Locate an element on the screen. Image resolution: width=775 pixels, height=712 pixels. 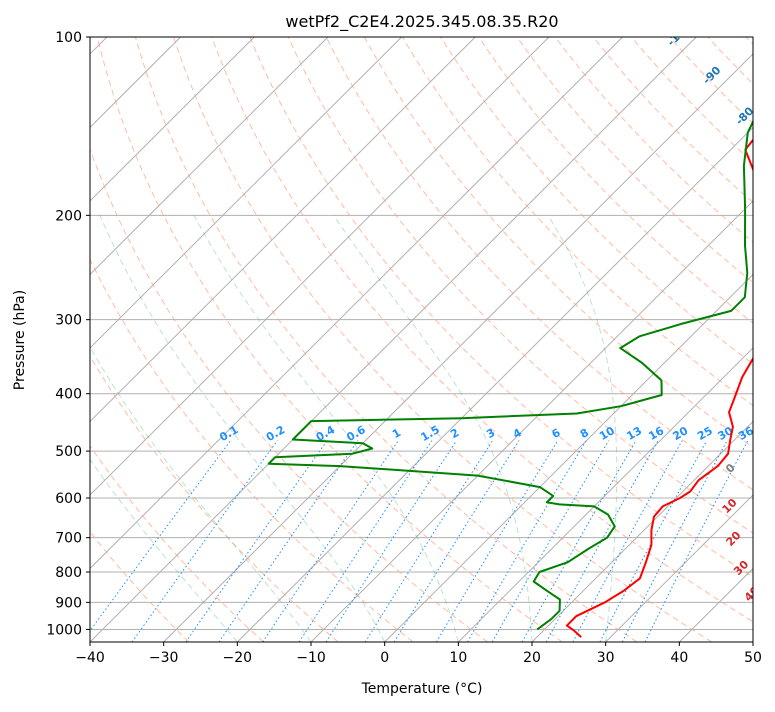
y-tick-label: 700 is located at coordinates (68, 539).